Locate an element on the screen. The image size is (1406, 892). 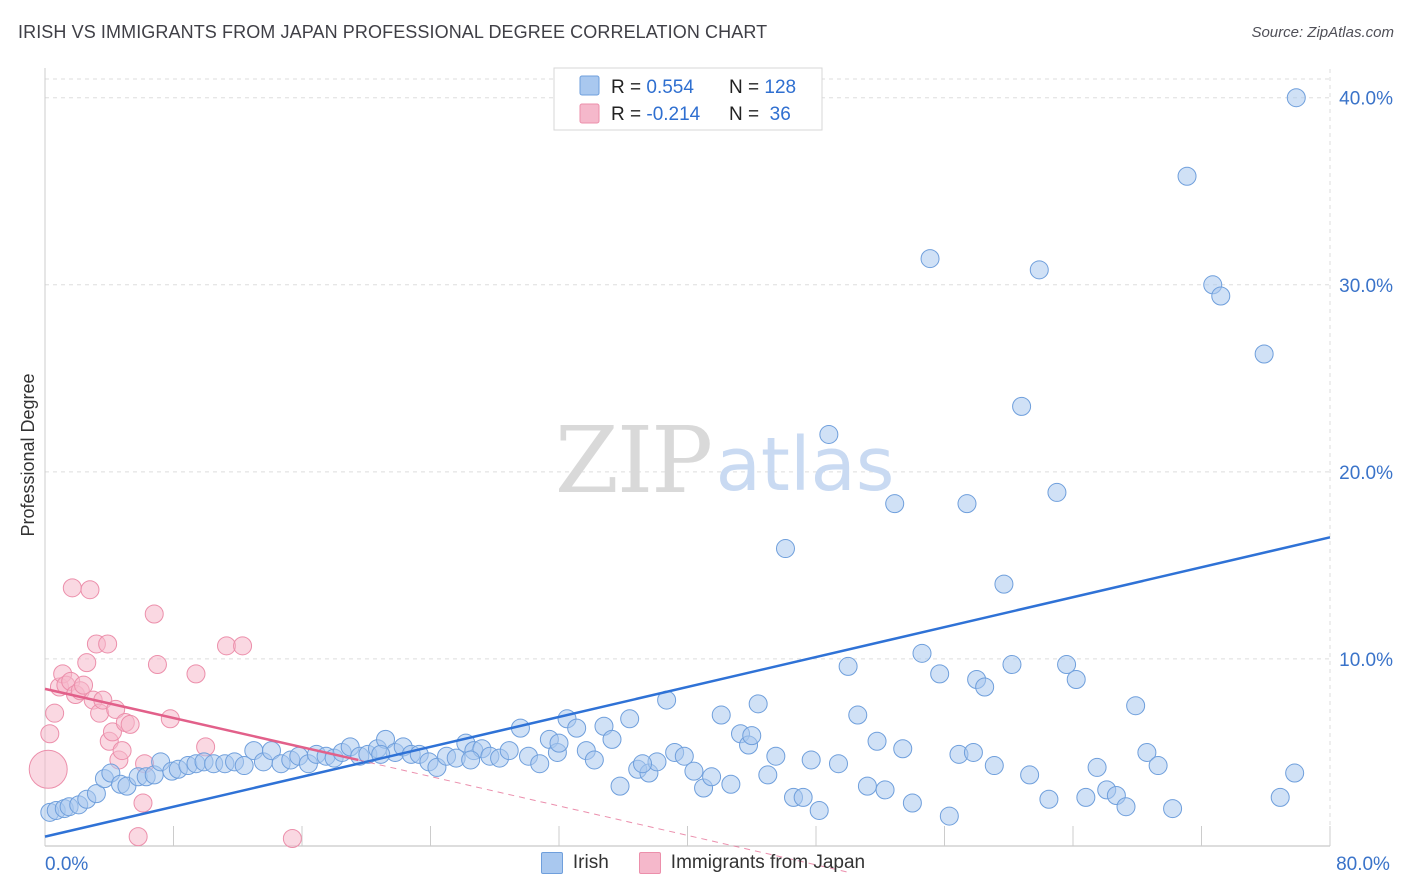
watermark: ZIP atlas is located at coordinates (725, 460).